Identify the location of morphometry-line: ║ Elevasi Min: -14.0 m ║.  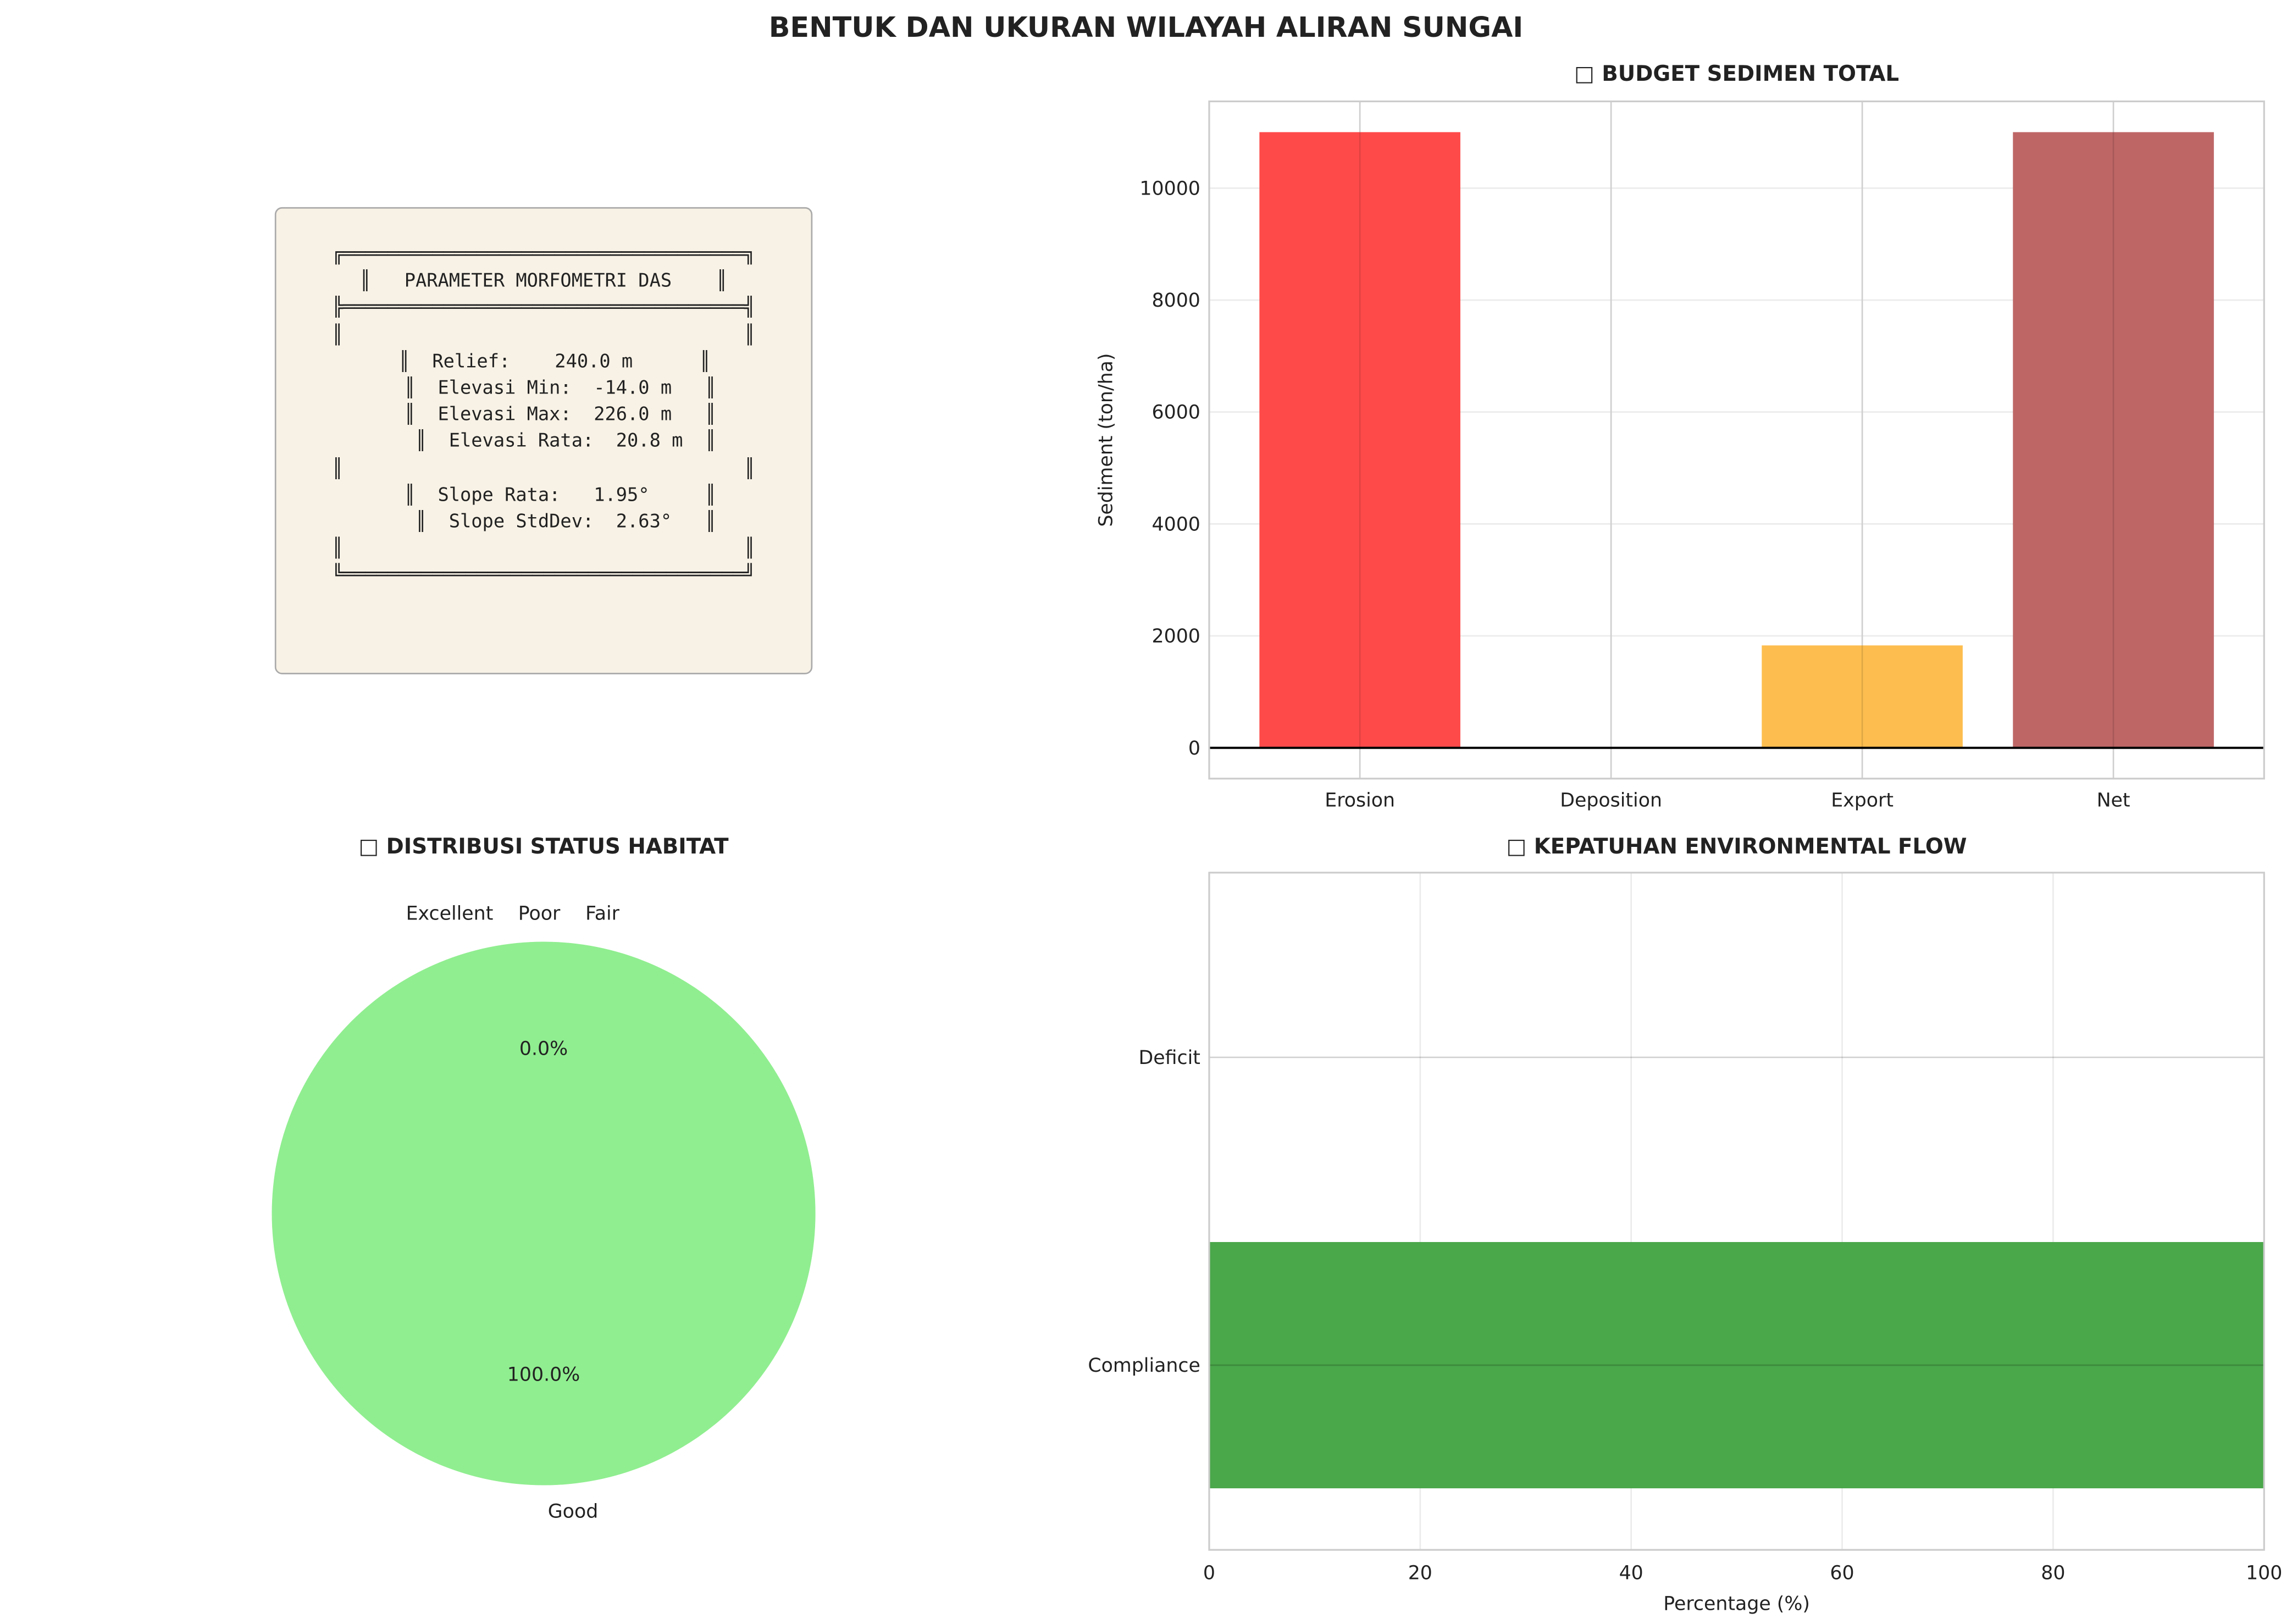
(543, 387).